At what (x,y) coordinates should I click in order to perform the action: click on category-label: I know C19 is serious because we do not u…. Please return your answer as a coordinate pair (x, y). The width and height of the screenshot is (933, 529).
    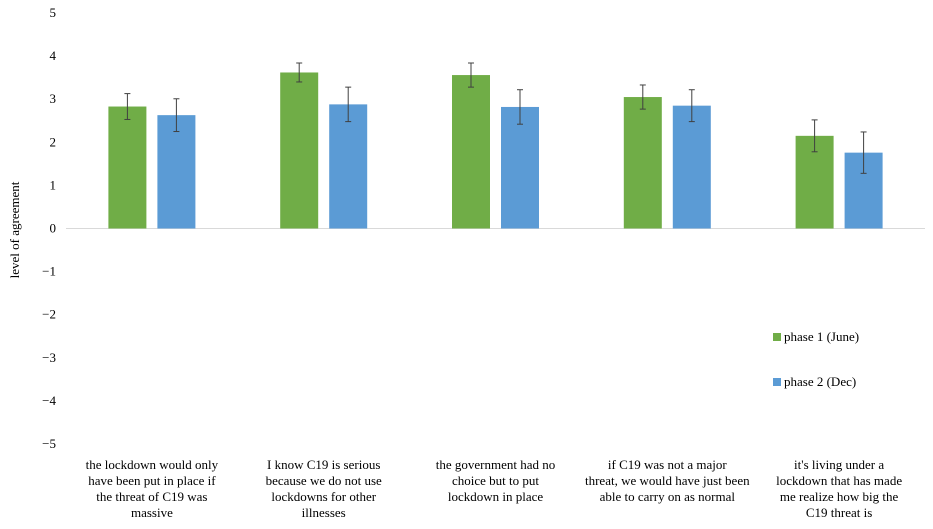
    Looking at the image, I should click on (324, 488).